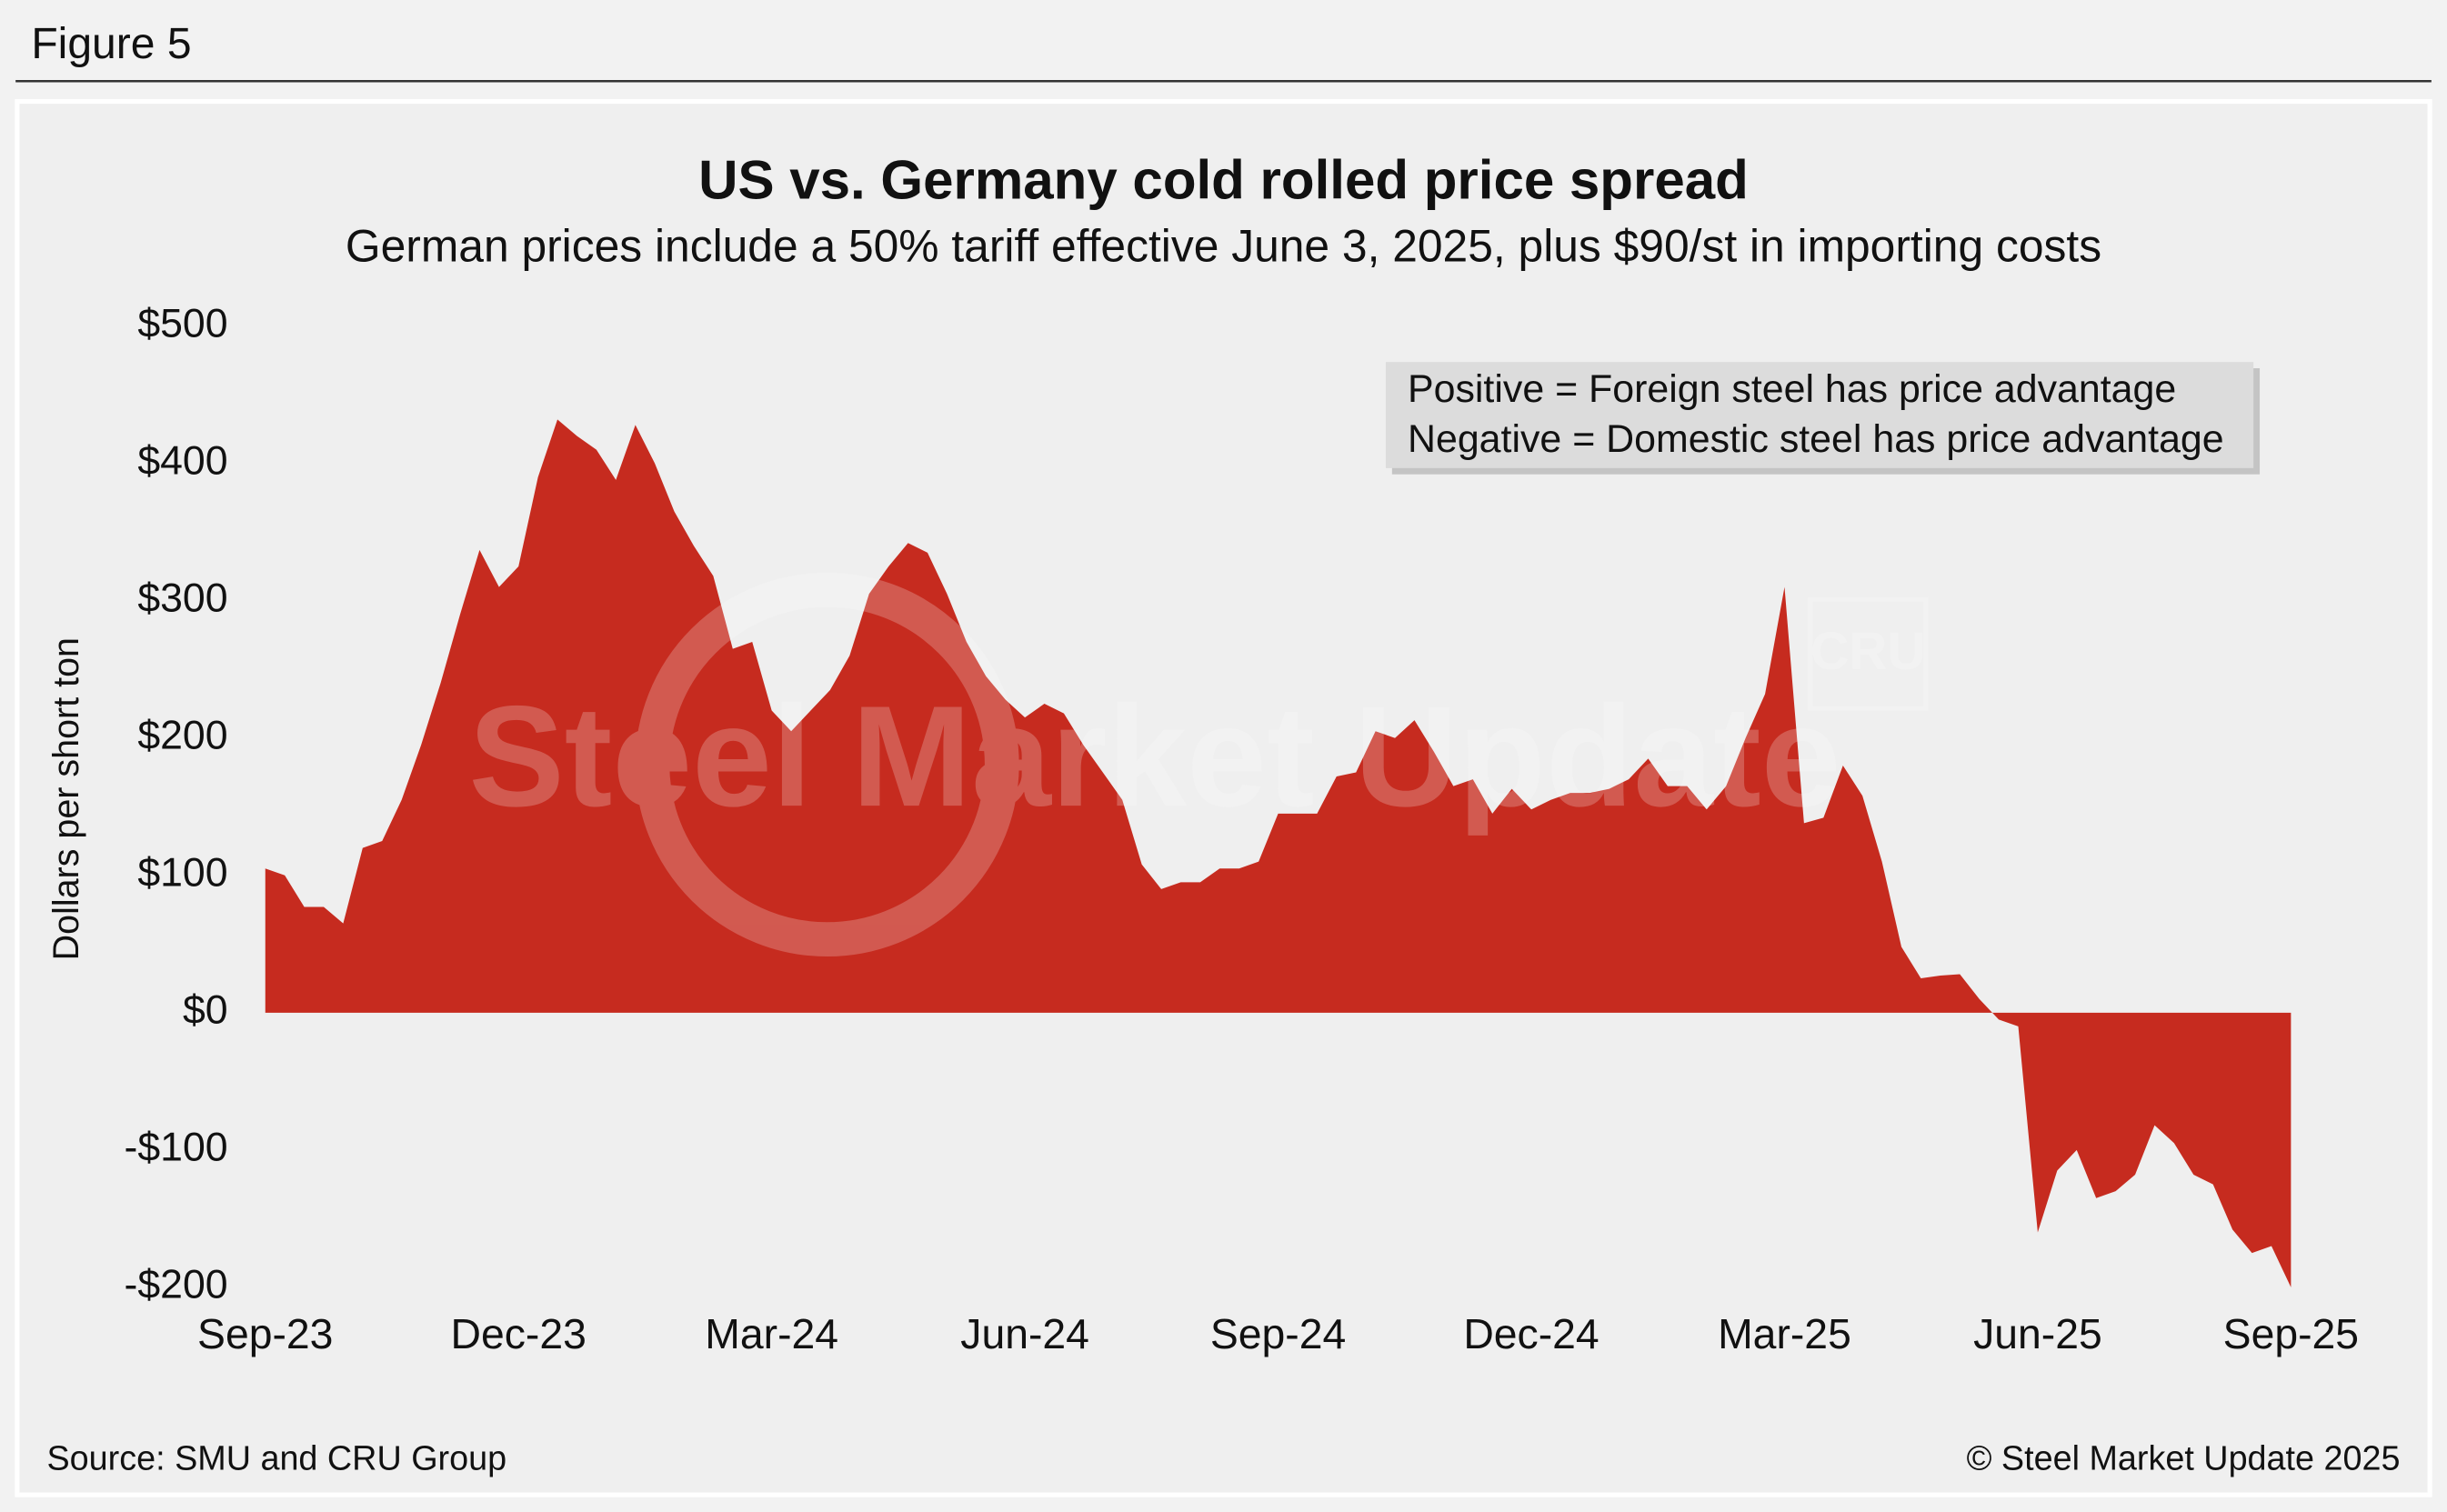 Image resolution: width=2447 pixels, height=1512 pixels. What do you see at coordinates (1278, 1333) in the screenshot?
I see `x-tick-label: Sep-24` at bounding box center [1278, 1333].